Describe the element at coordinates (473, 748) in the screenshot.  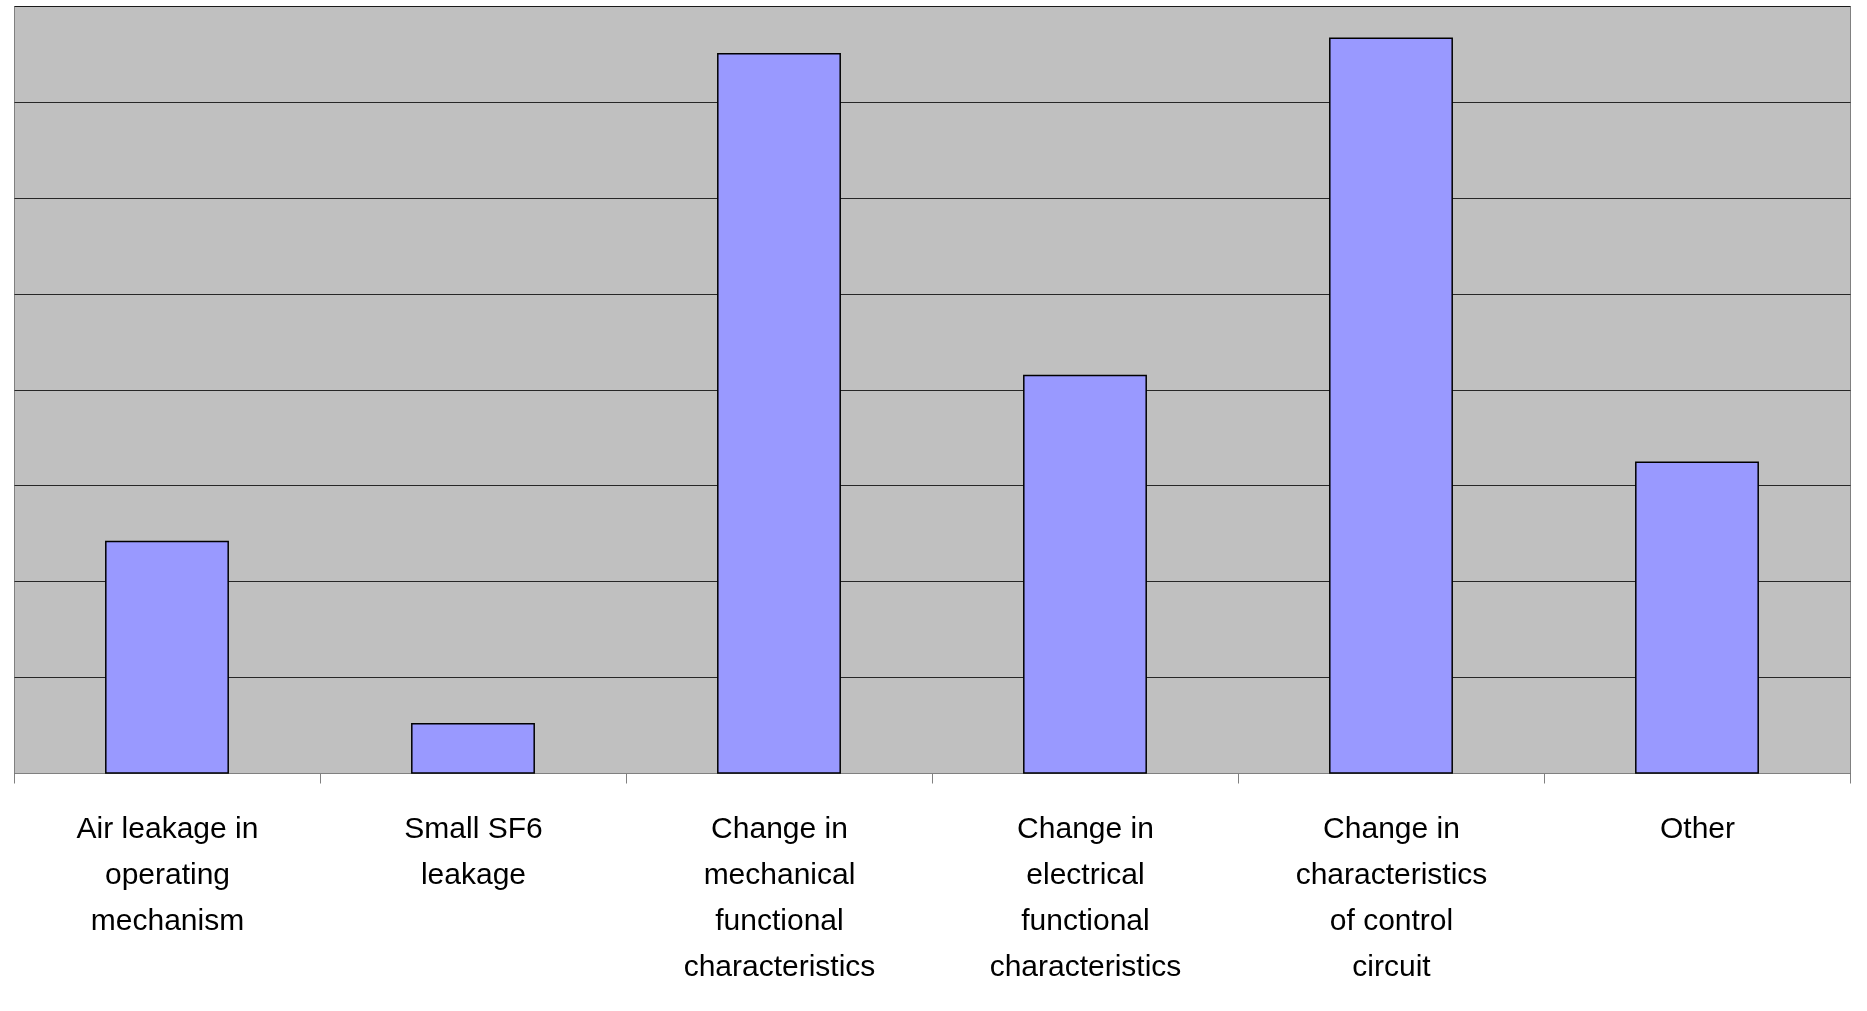
I see `bar` at that location.